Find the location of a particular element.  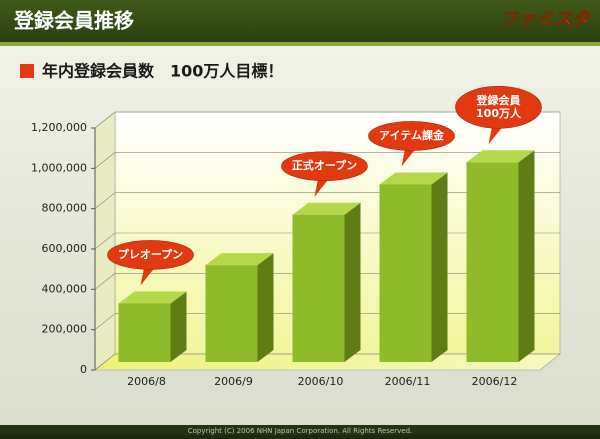

header-rule is located at coordinates (300, 44).